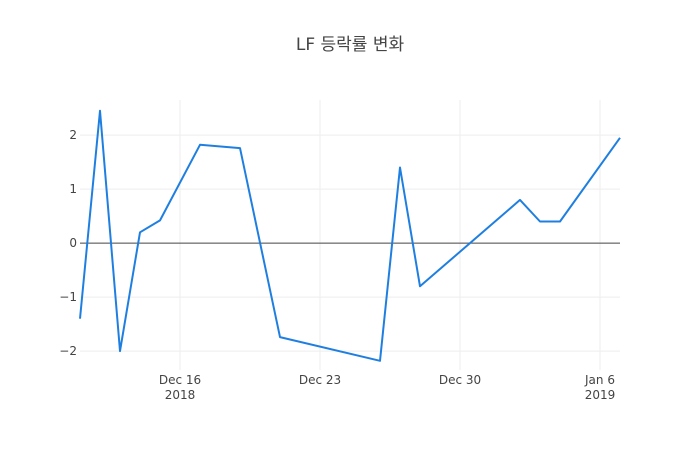 The height and width of the screenshot is (450, 700). Describe the element at coordinates (68, 351) in the screenshot. I see `y-tick-label: −2` at that location.